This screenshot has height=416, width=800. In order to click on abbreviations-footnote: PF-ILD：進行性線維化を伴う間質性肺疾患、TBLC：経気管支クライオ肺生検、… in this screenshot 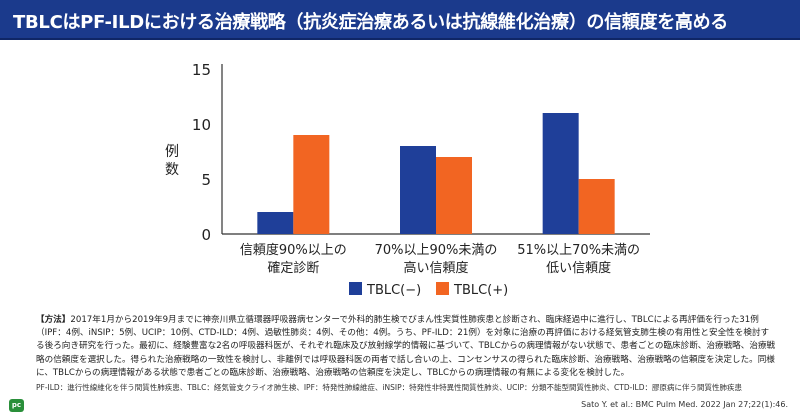, I will do `click(389, 387)`.